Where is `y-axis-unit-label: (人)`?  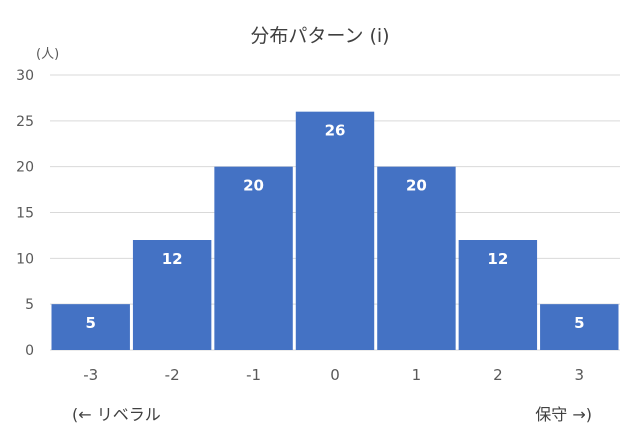 y-axis-unit-label: (人) is located at coordinates (47, 54).